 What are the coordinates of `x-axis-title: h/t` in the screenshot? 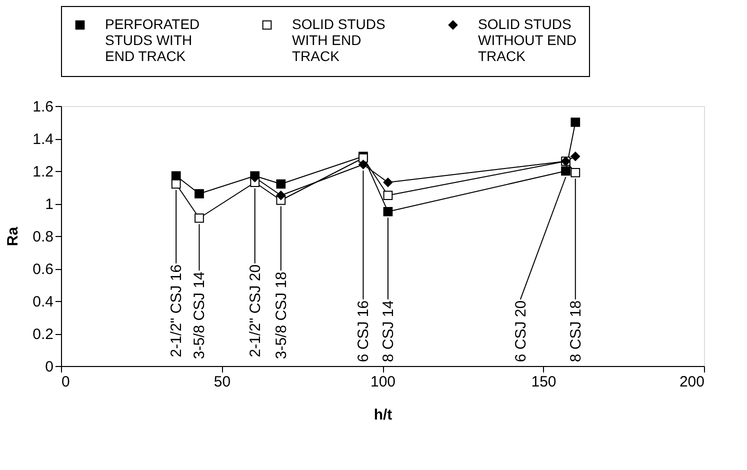 It's located at (383, 415).